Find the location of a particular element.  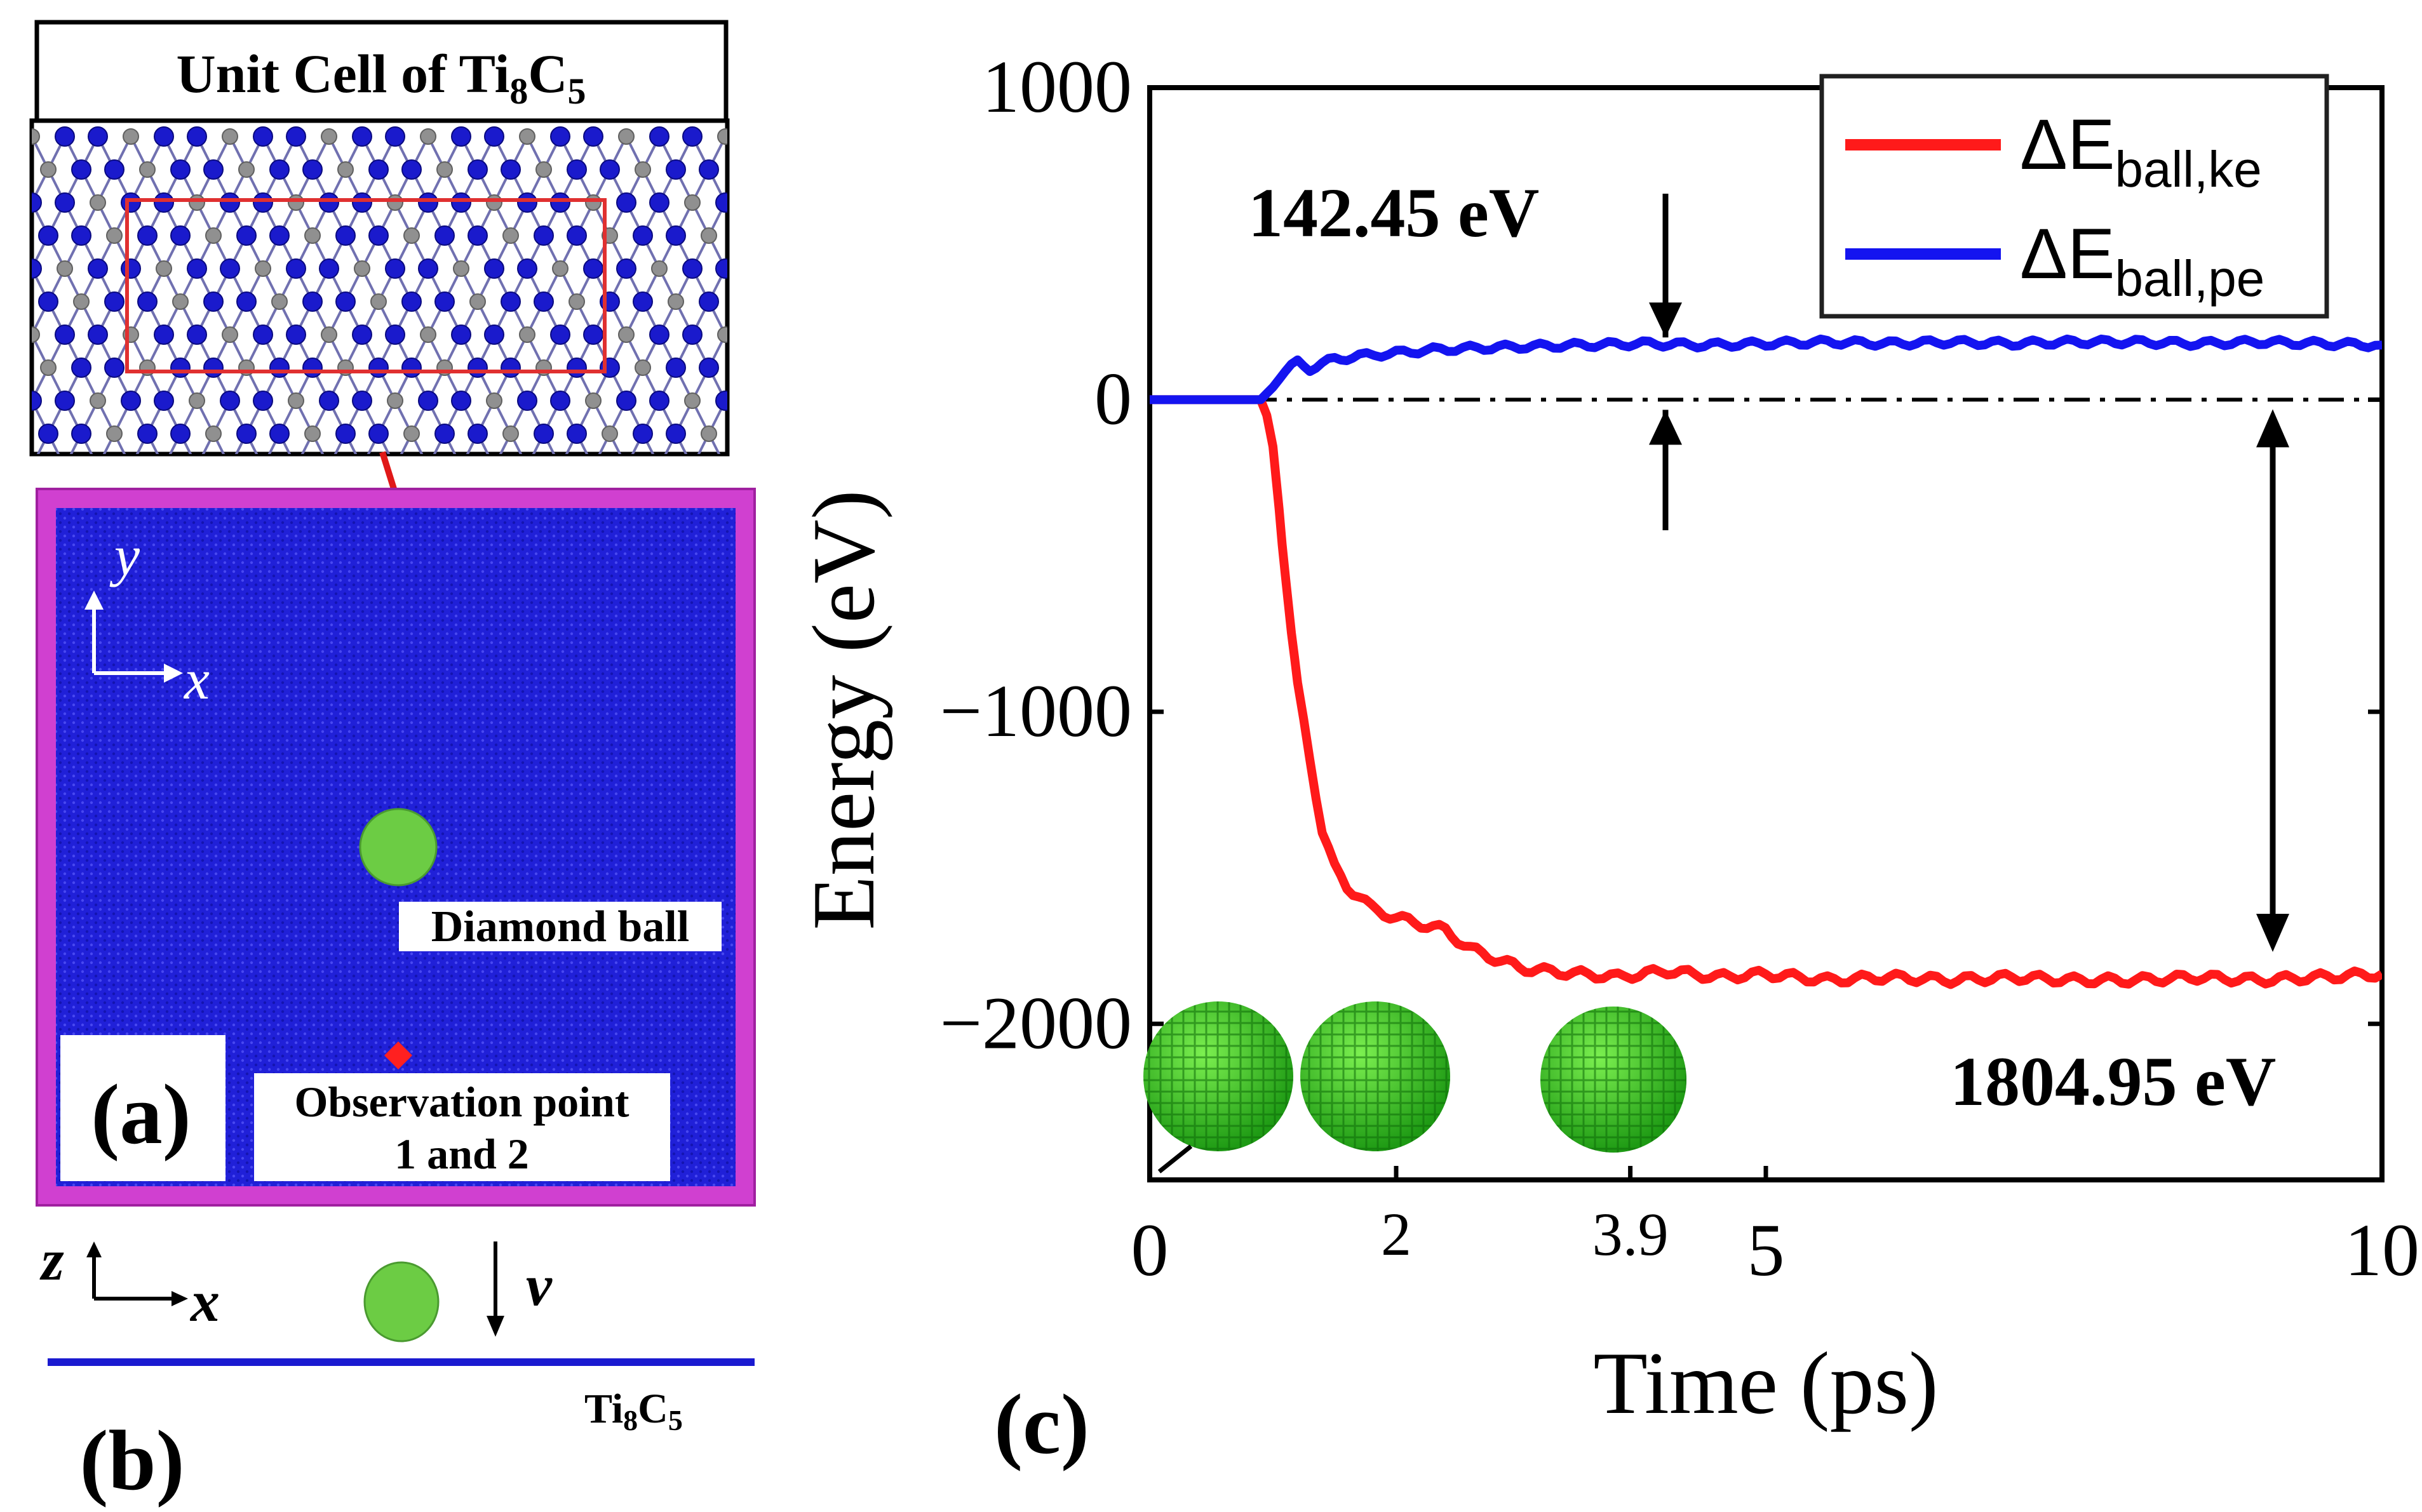

series-pe-line is located at coordinates (1766, 369).